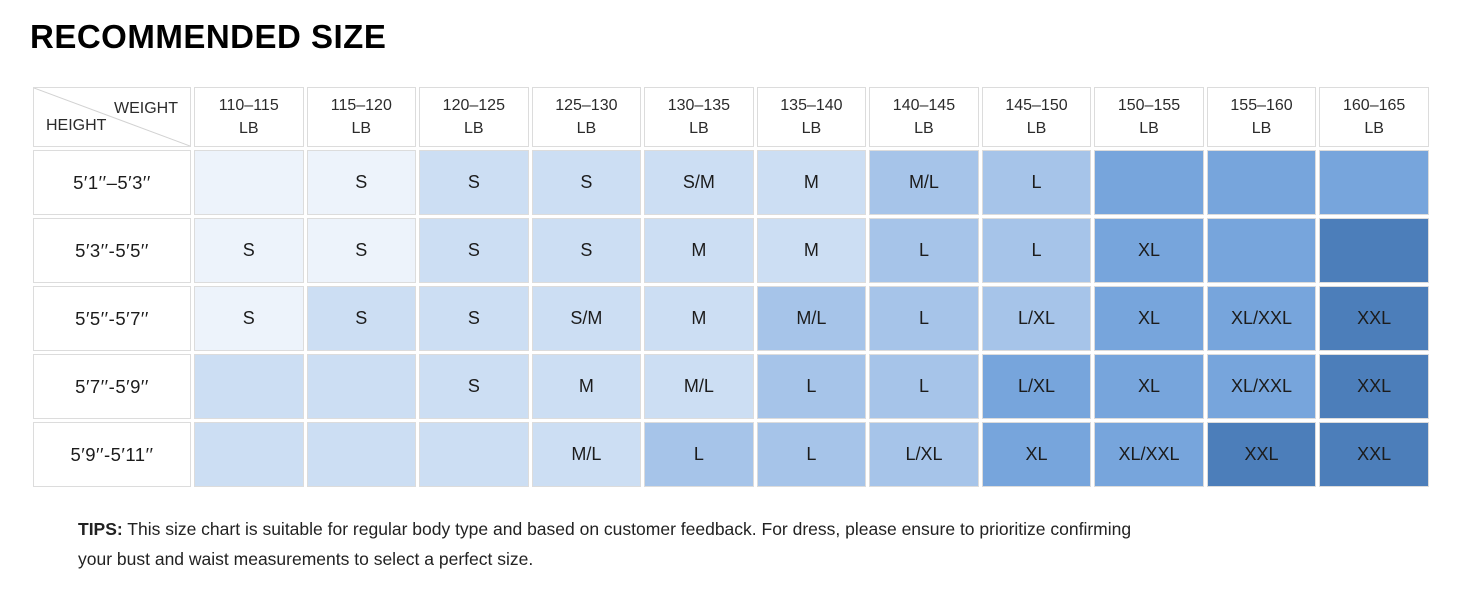 The height and width of the screenshot is (600, 1464). What do you see at coordinates (112, 117) in the screenshot?
I see `diagonal-divider-line` at bounding box center [112, 117].